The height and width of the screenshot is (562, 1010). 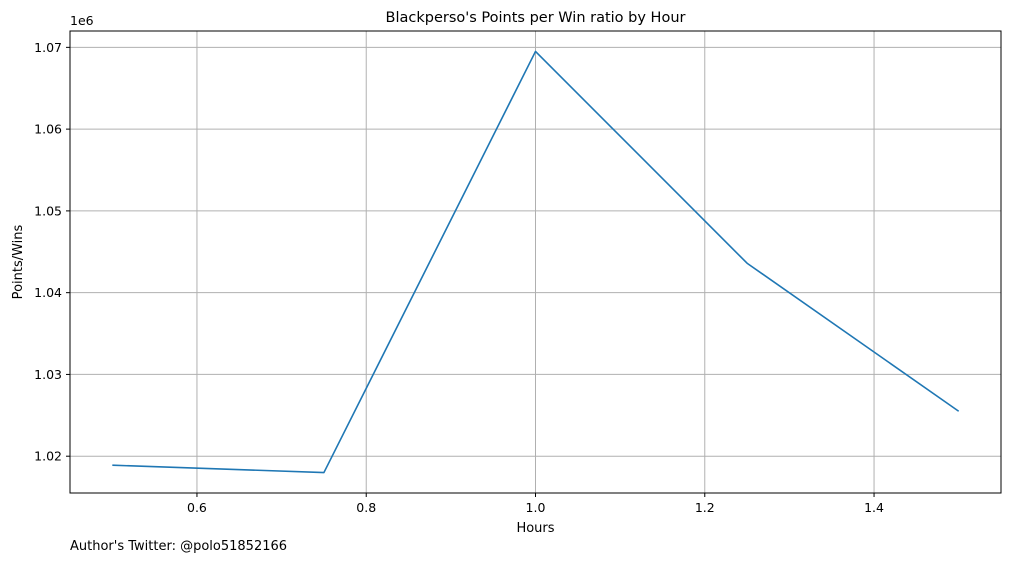 I want to click on y-tick-label: 1.05, so click(x=48, y=210).